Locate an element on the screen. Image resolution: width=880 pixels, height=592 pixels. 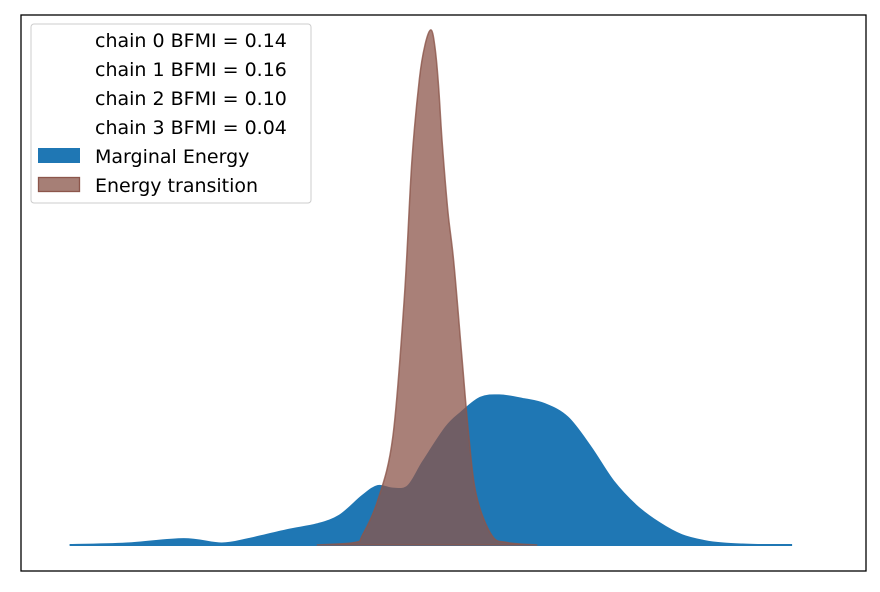
legend-entry-energy-transition: Energy transition is located at coordinates (176, 186).